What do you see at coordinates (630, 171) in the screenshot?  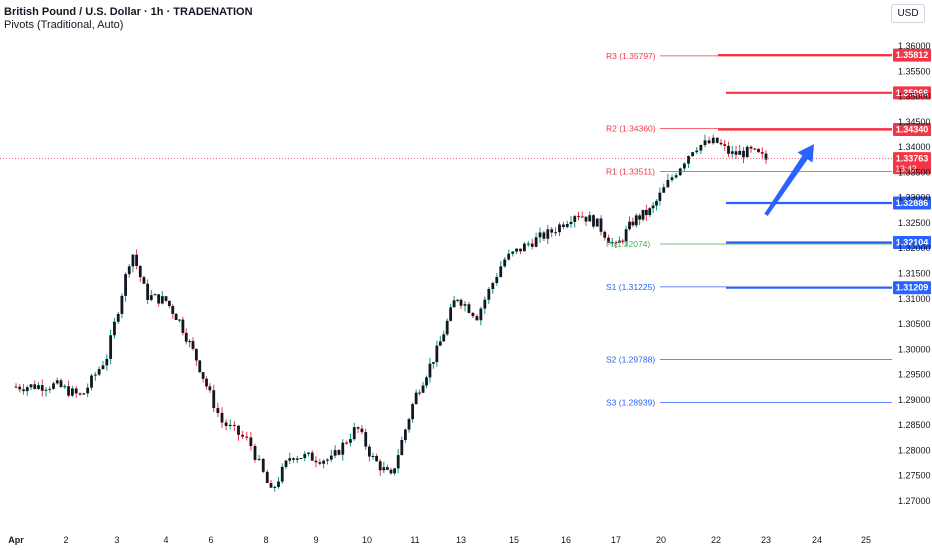 I see `pivot-label: R1 (1.33511)` at bounding box center [630, 171].